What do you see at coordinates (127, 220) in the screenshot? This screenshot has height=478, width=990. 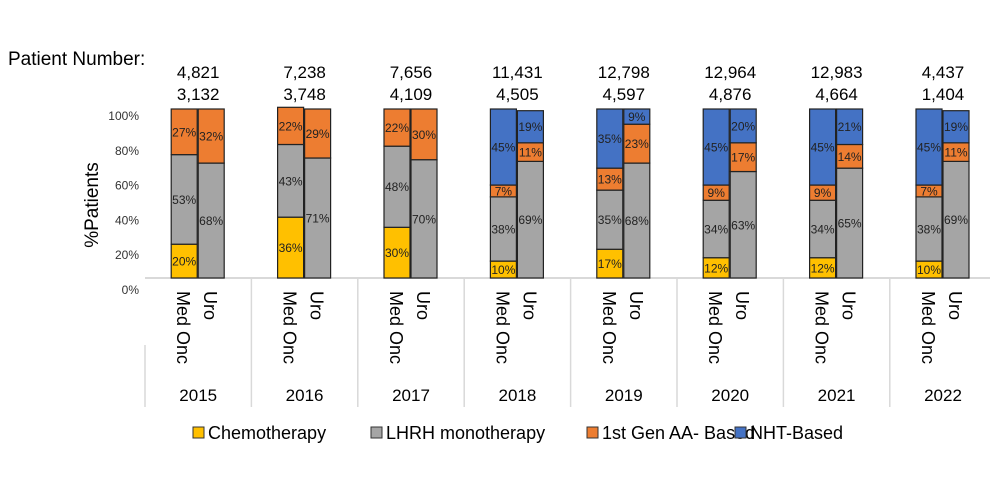 I see `y-tick-label: 40%` at bounding box center [127, 220].